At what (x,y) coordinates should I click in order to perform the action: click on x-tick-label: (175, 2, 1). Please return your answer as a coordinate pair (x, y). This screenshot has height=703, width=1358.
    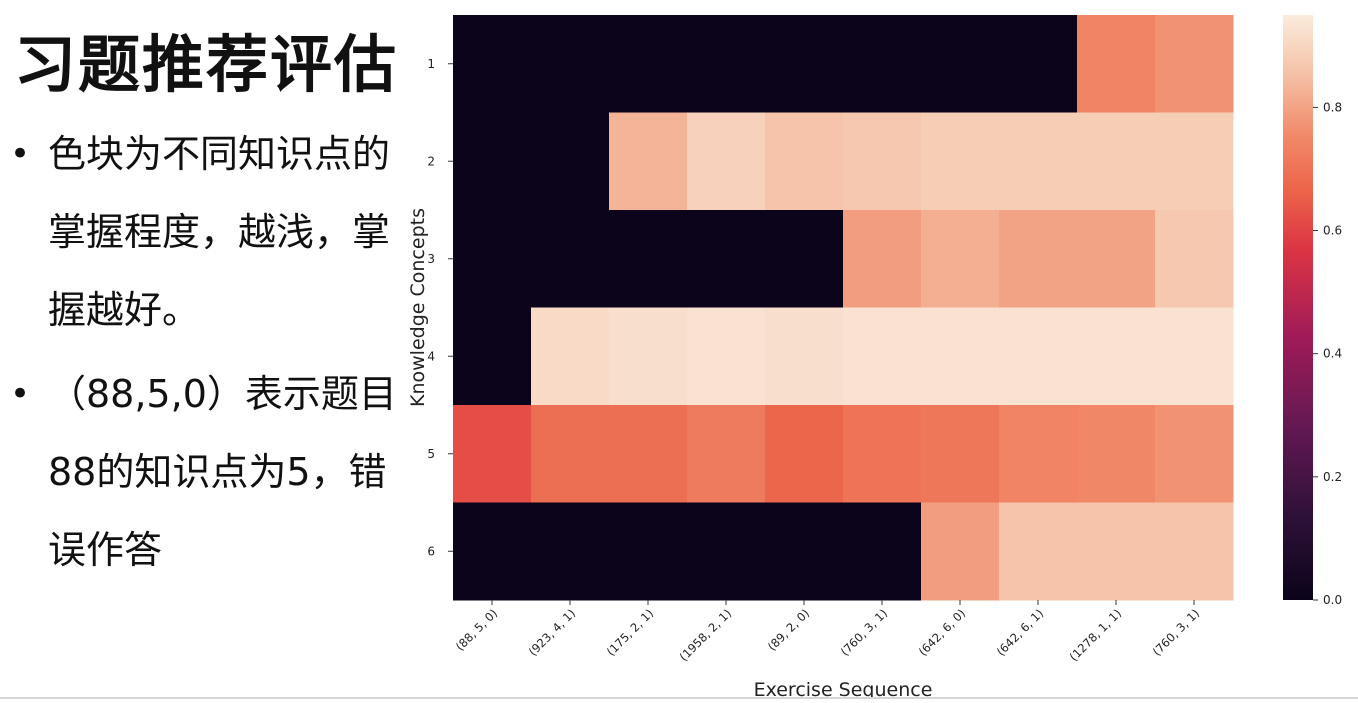
    Looking at the image, I should click on (630, 632).